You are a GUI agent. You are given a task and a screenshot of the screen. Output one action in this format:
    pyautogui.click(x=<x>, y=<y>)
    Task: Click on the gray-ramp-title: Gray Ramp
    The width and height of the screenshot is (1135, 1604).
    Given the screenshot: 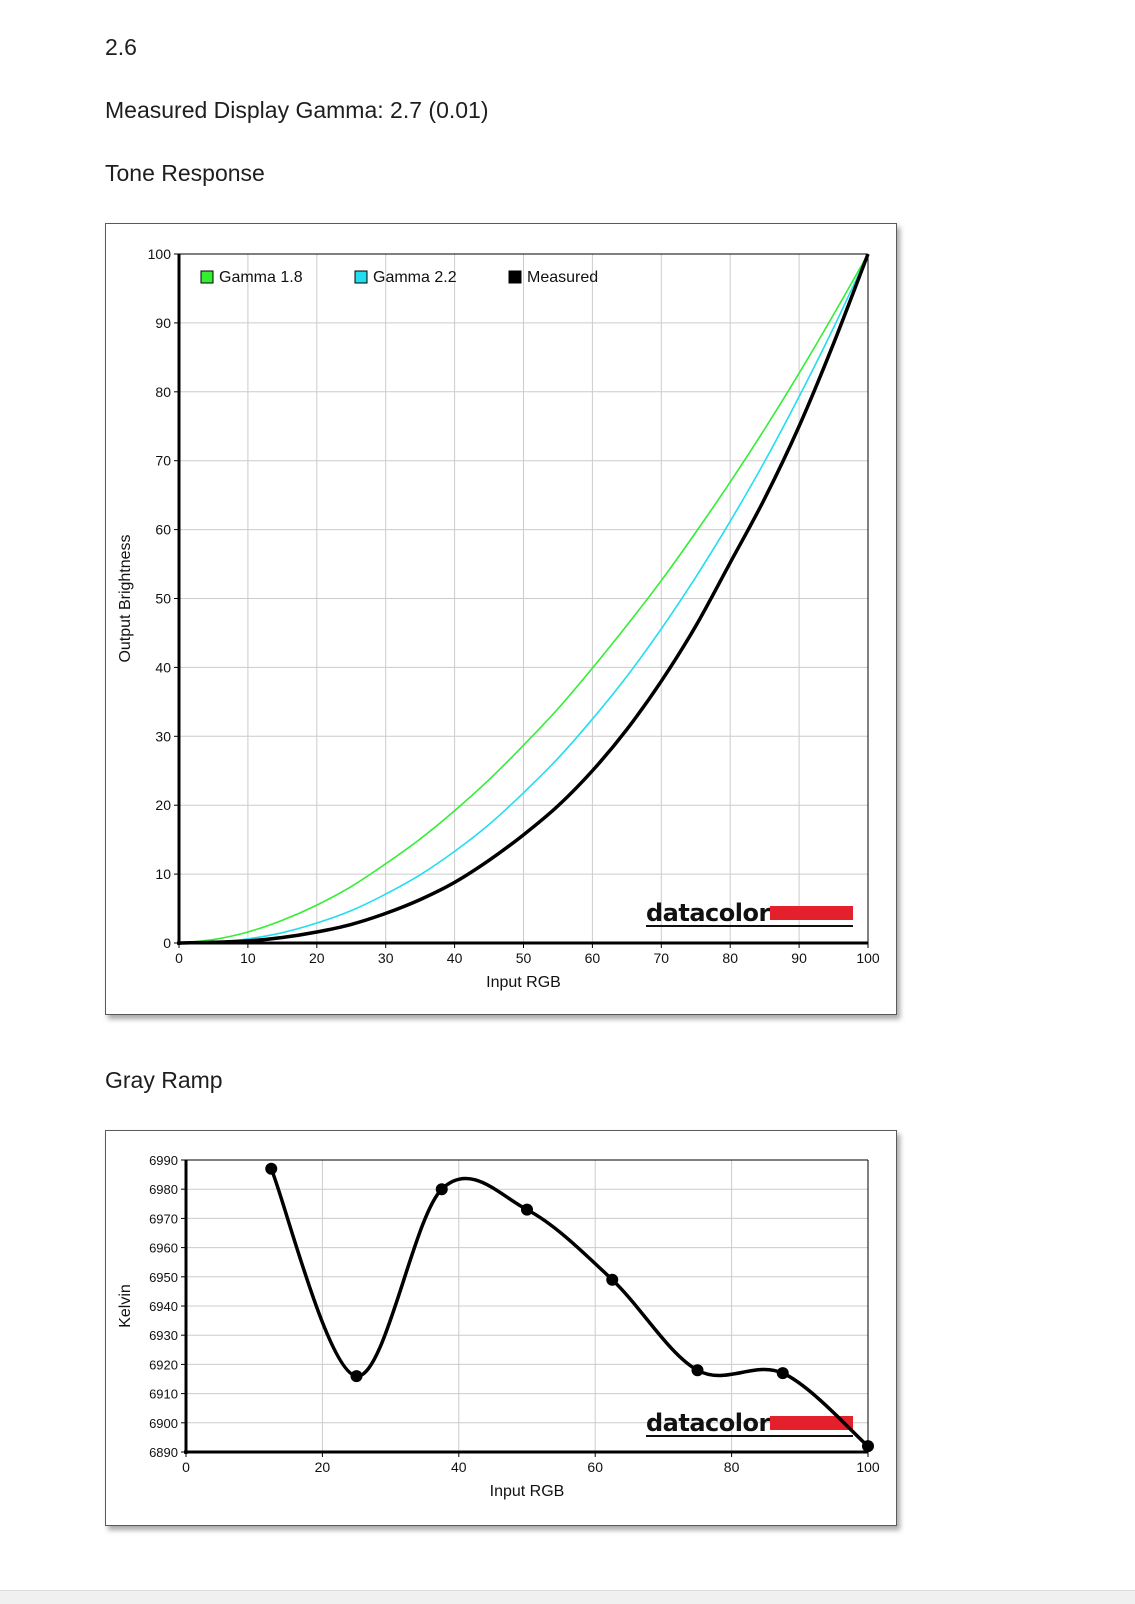 What is the action you would take?
    pyautogui.click(x=164, y=1080)
    